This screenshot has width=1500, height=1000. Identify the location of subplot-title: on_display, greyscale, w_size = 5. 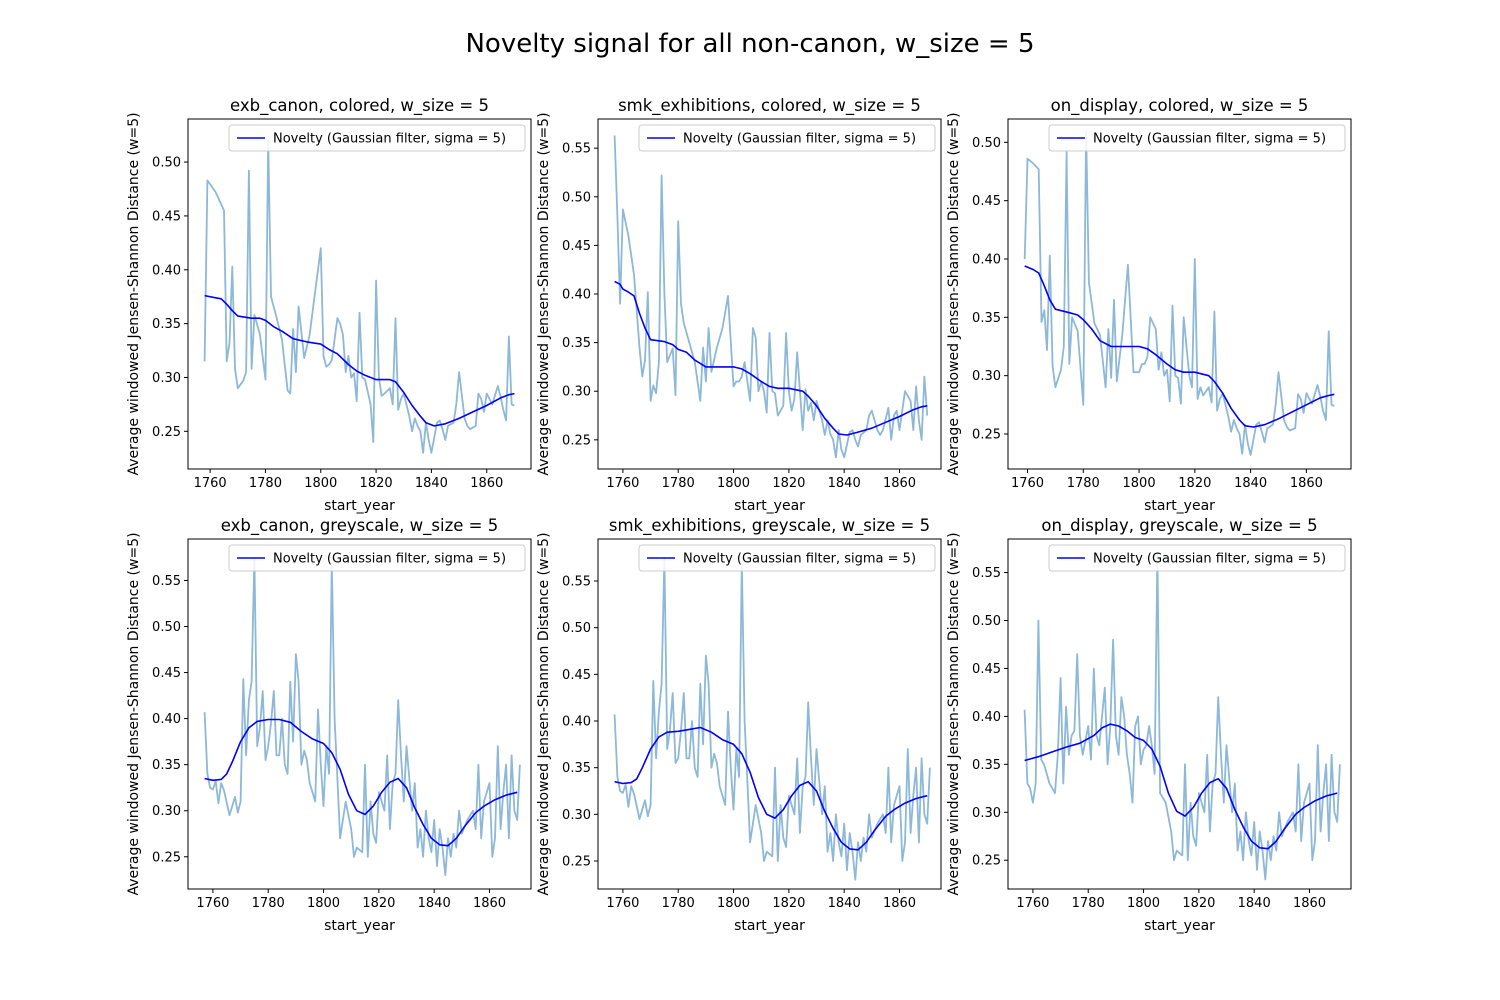
(1179, 526).